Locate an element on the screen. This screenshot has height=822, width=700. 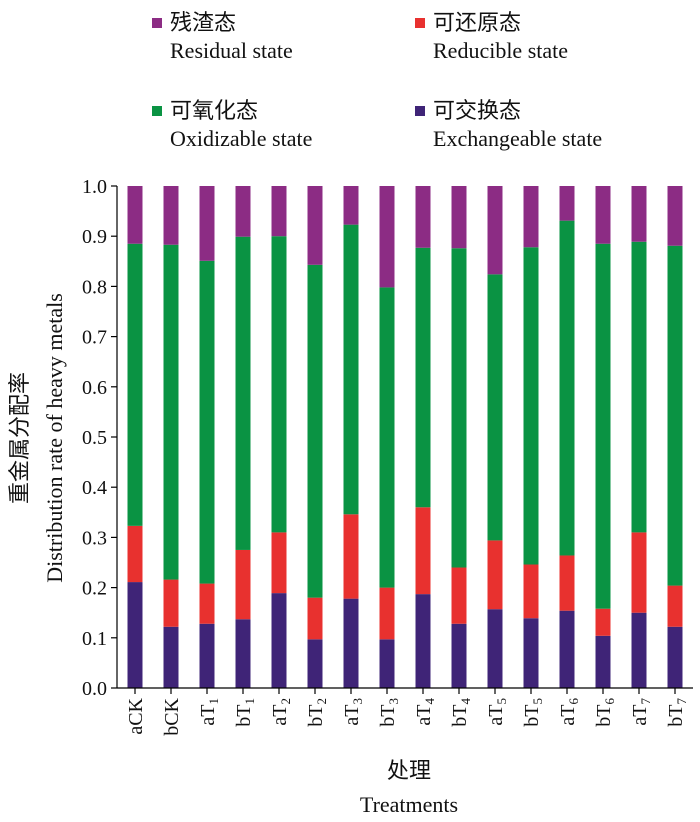
bar-segment-oxidizable-aT7 is located at coordinates (639, 387).